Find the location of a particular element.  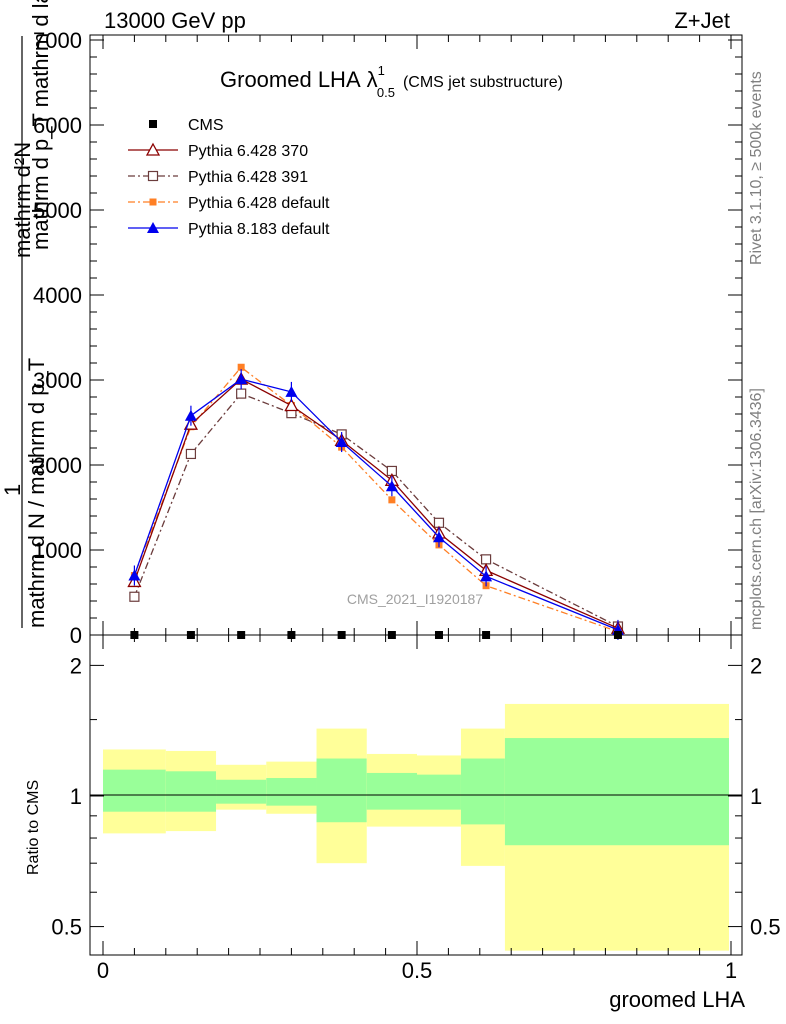

legend-label-cms: CMS is located at coordinates (206, 125).